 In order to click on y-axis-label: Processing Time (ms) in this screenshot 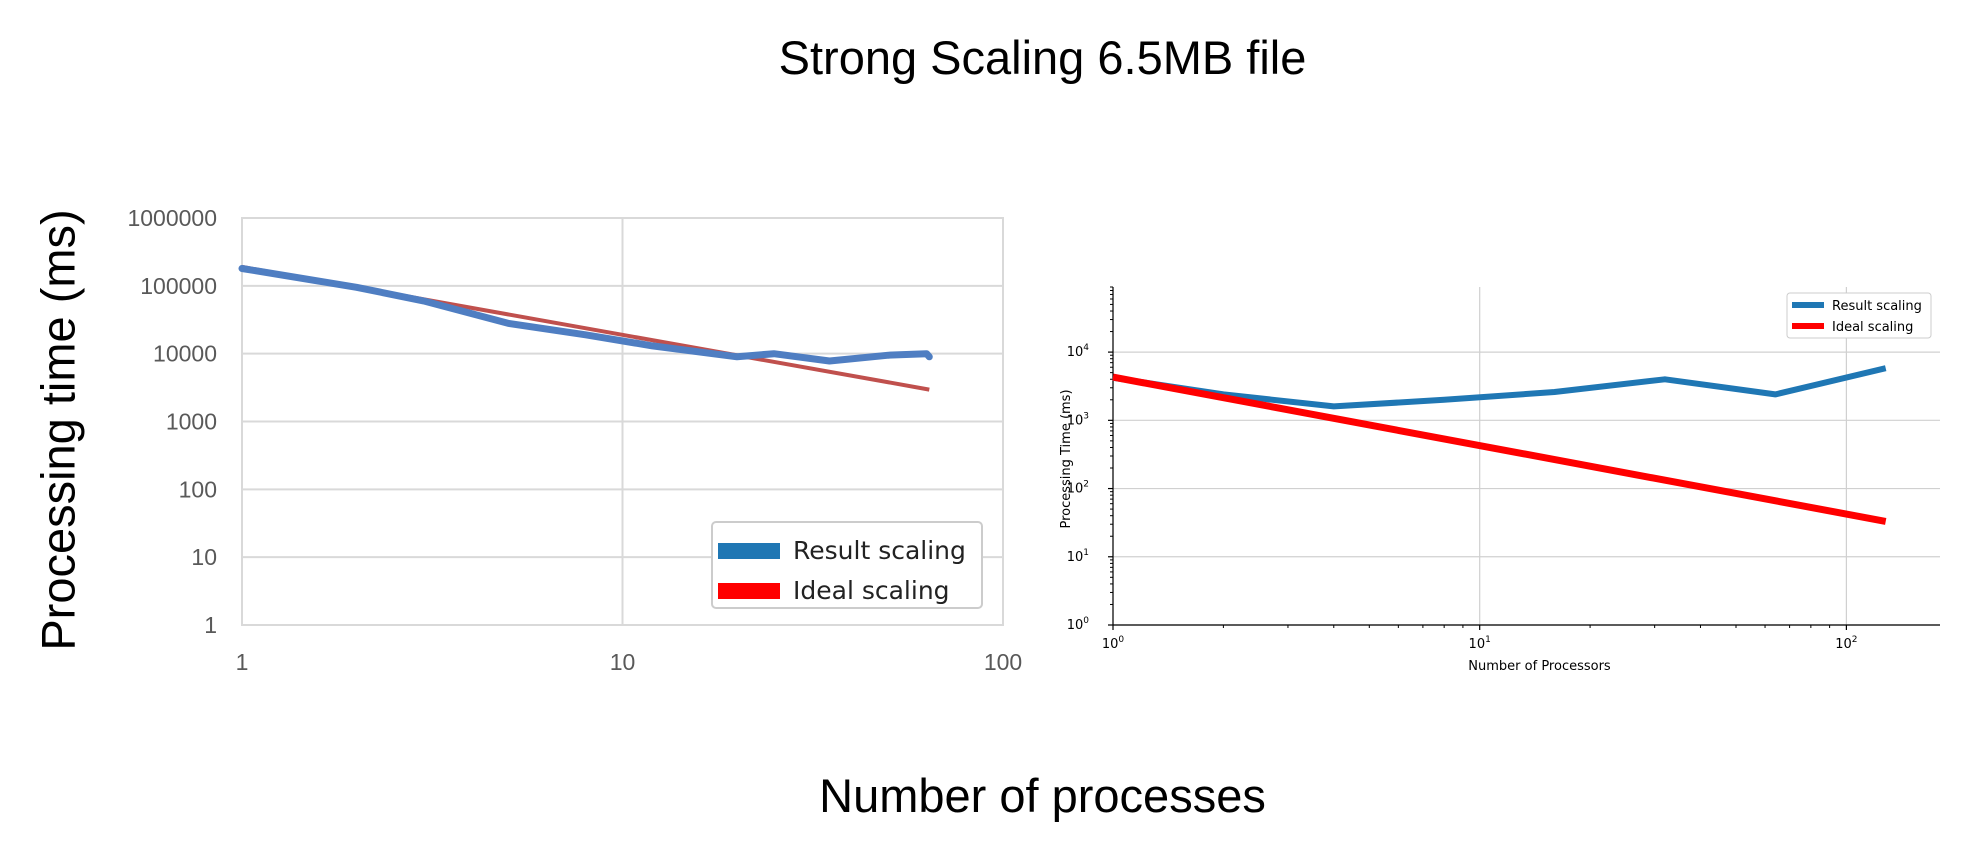, I will do `click(1066, 458)`.